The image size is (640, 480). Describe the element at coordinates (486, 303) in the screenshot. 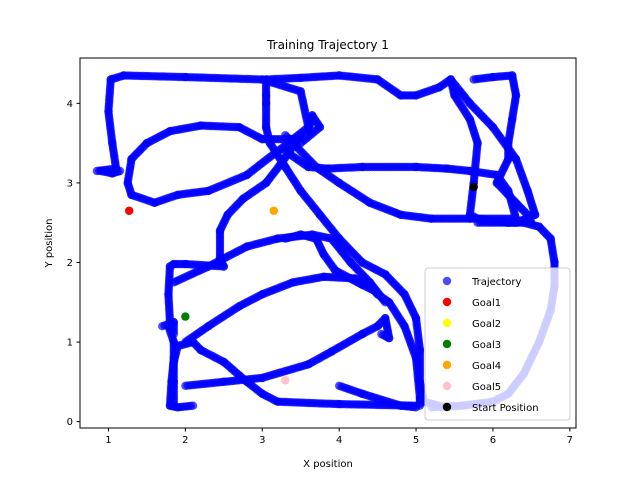

I see `legend-label: Goal1` at that location.